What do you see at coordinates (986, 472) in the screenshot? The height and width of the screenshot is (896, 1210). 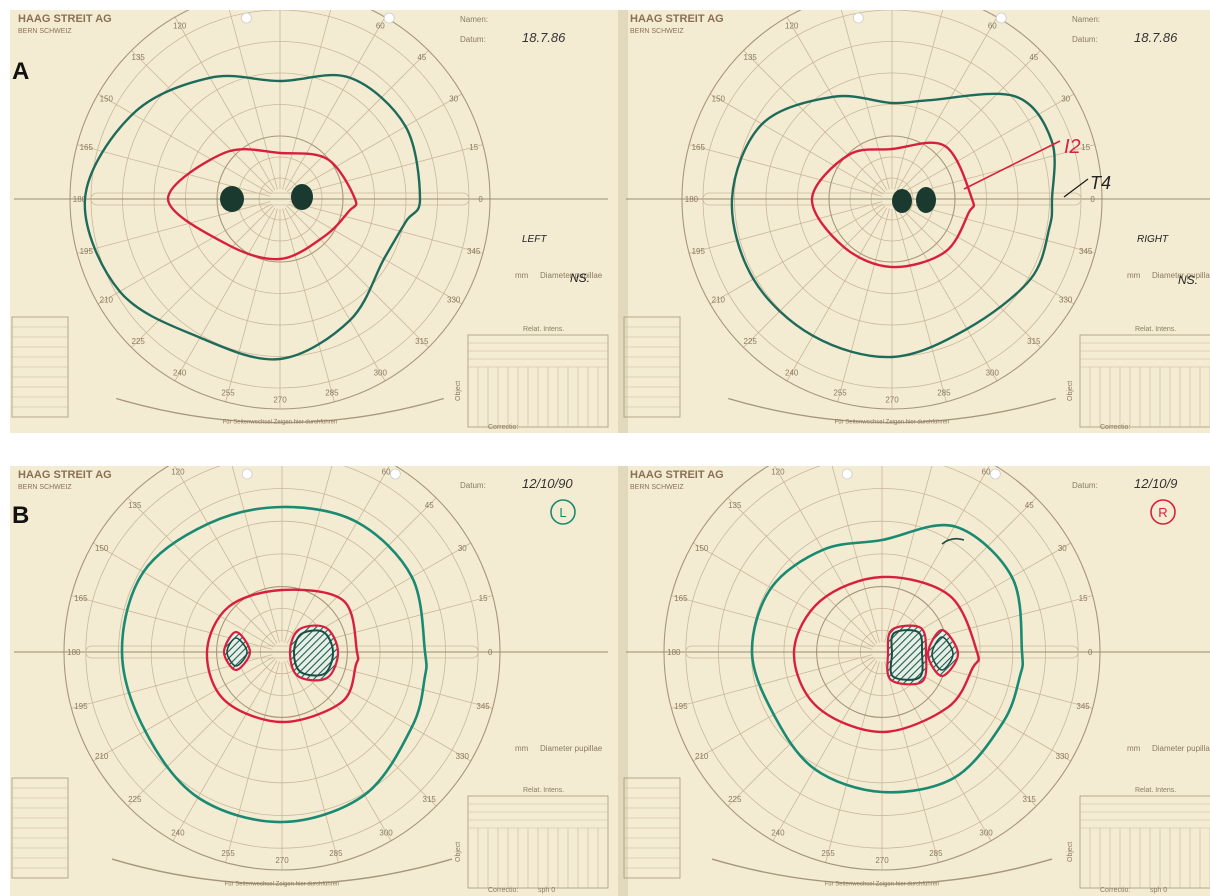 I see `degree-label: 60` at bounding box center [986, 472].